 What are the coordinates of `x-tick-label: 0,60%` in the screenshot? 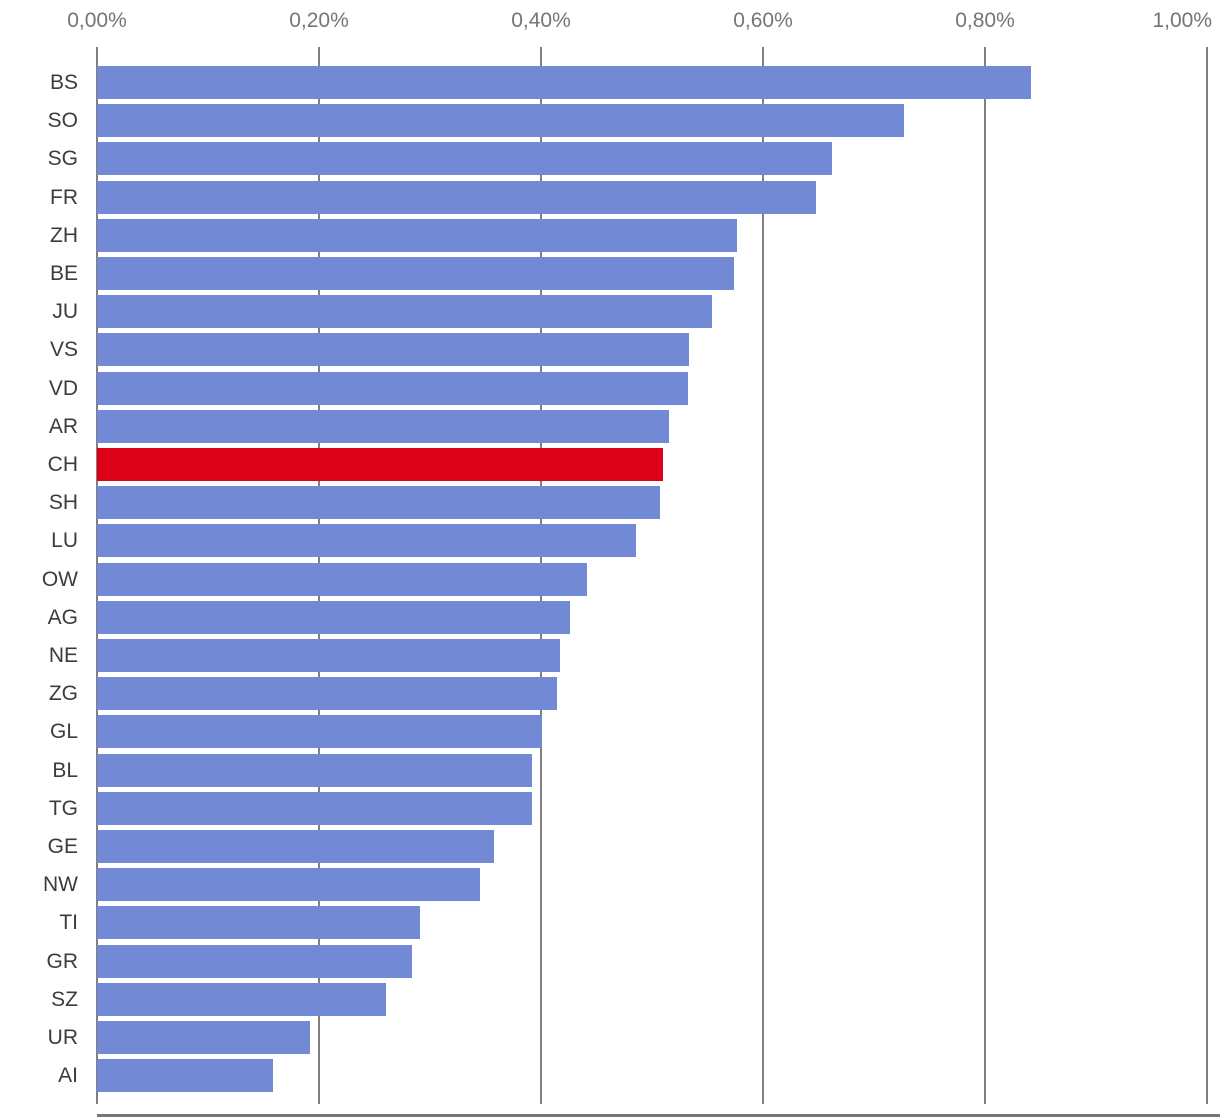 It's located at (763, 20).